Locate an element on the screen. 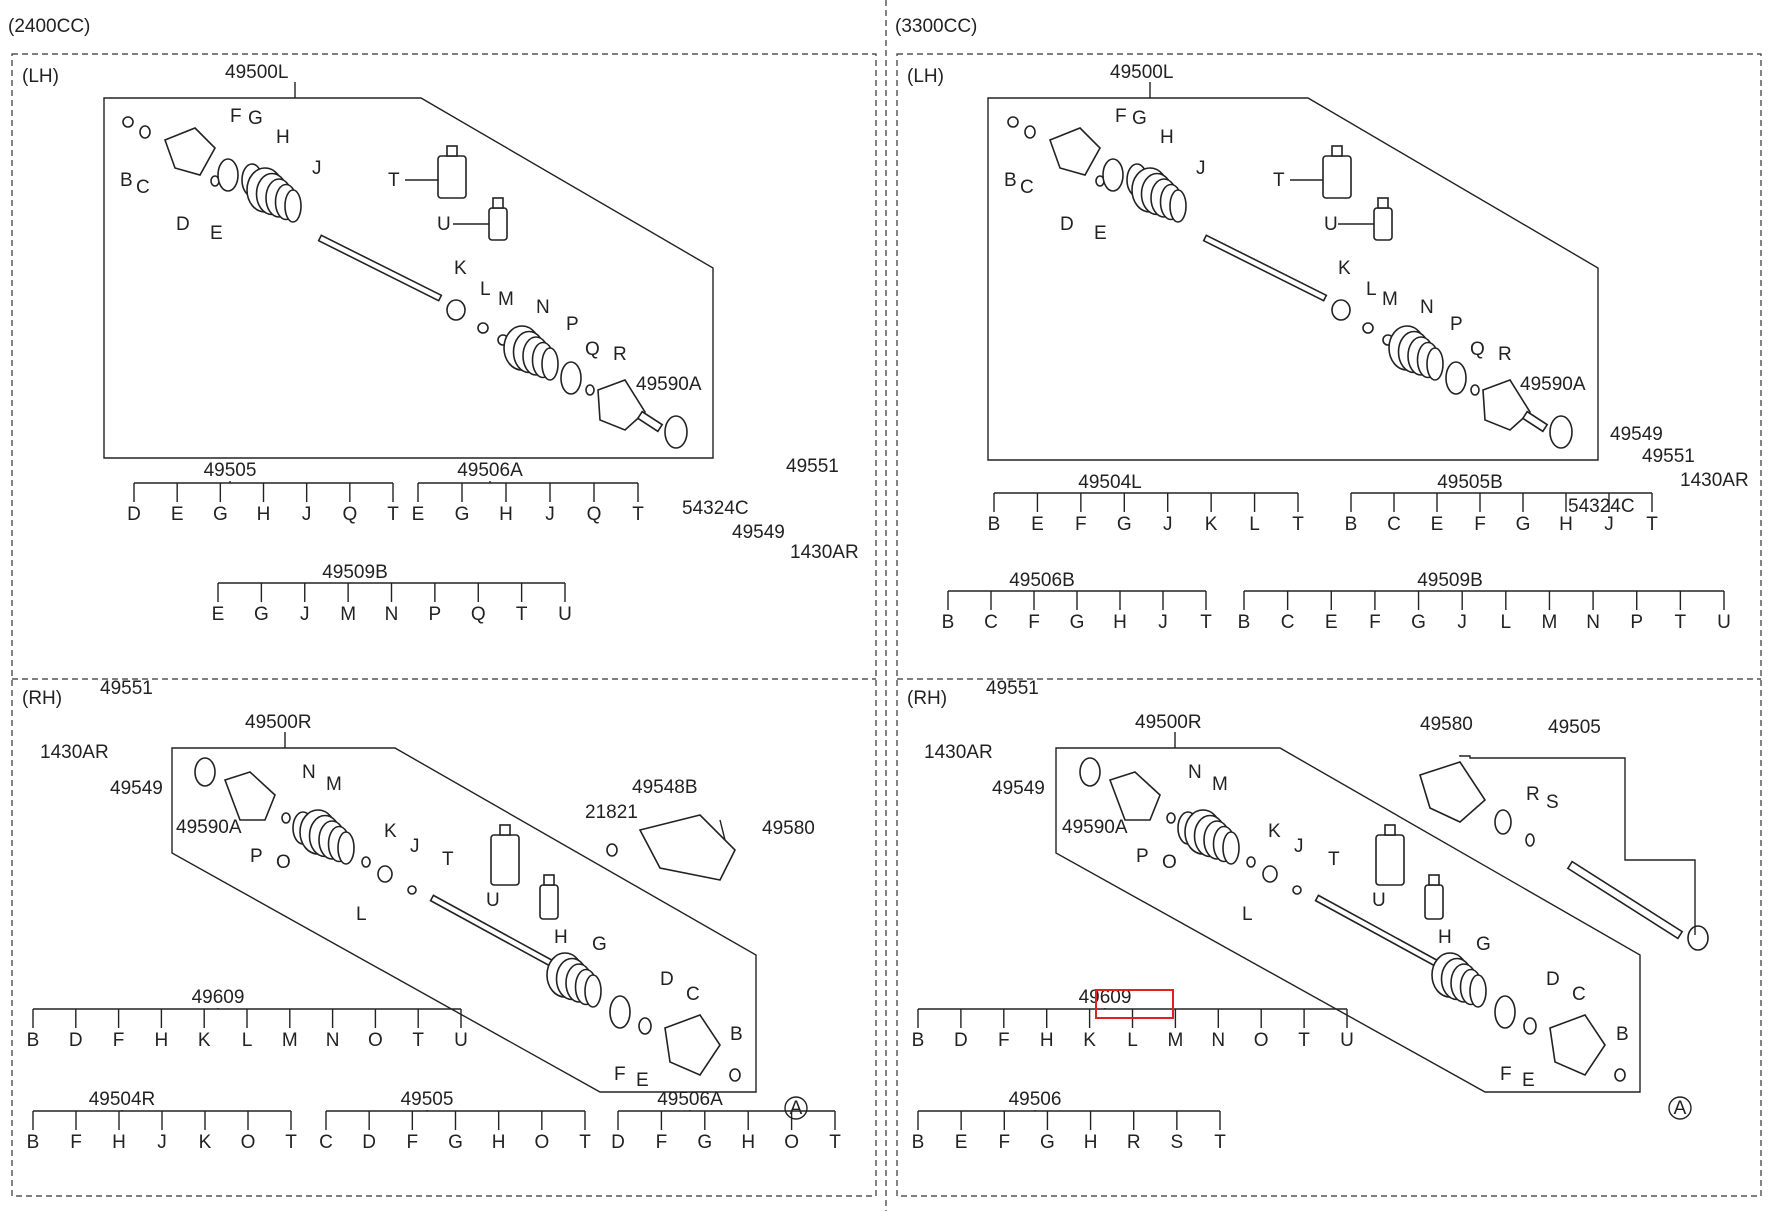 Image resolution: width=1772 pixels, height=1211 pixels. q2-kit-49504L: 49504L B E F G J K L T is located at coordinates (1146, 503).